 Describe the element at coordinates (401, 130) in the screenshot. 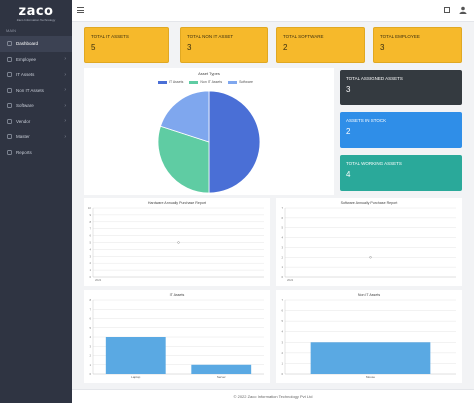

I see `stat-card-assets-in-stock: ASSETS IN STOCK 2` at that location.